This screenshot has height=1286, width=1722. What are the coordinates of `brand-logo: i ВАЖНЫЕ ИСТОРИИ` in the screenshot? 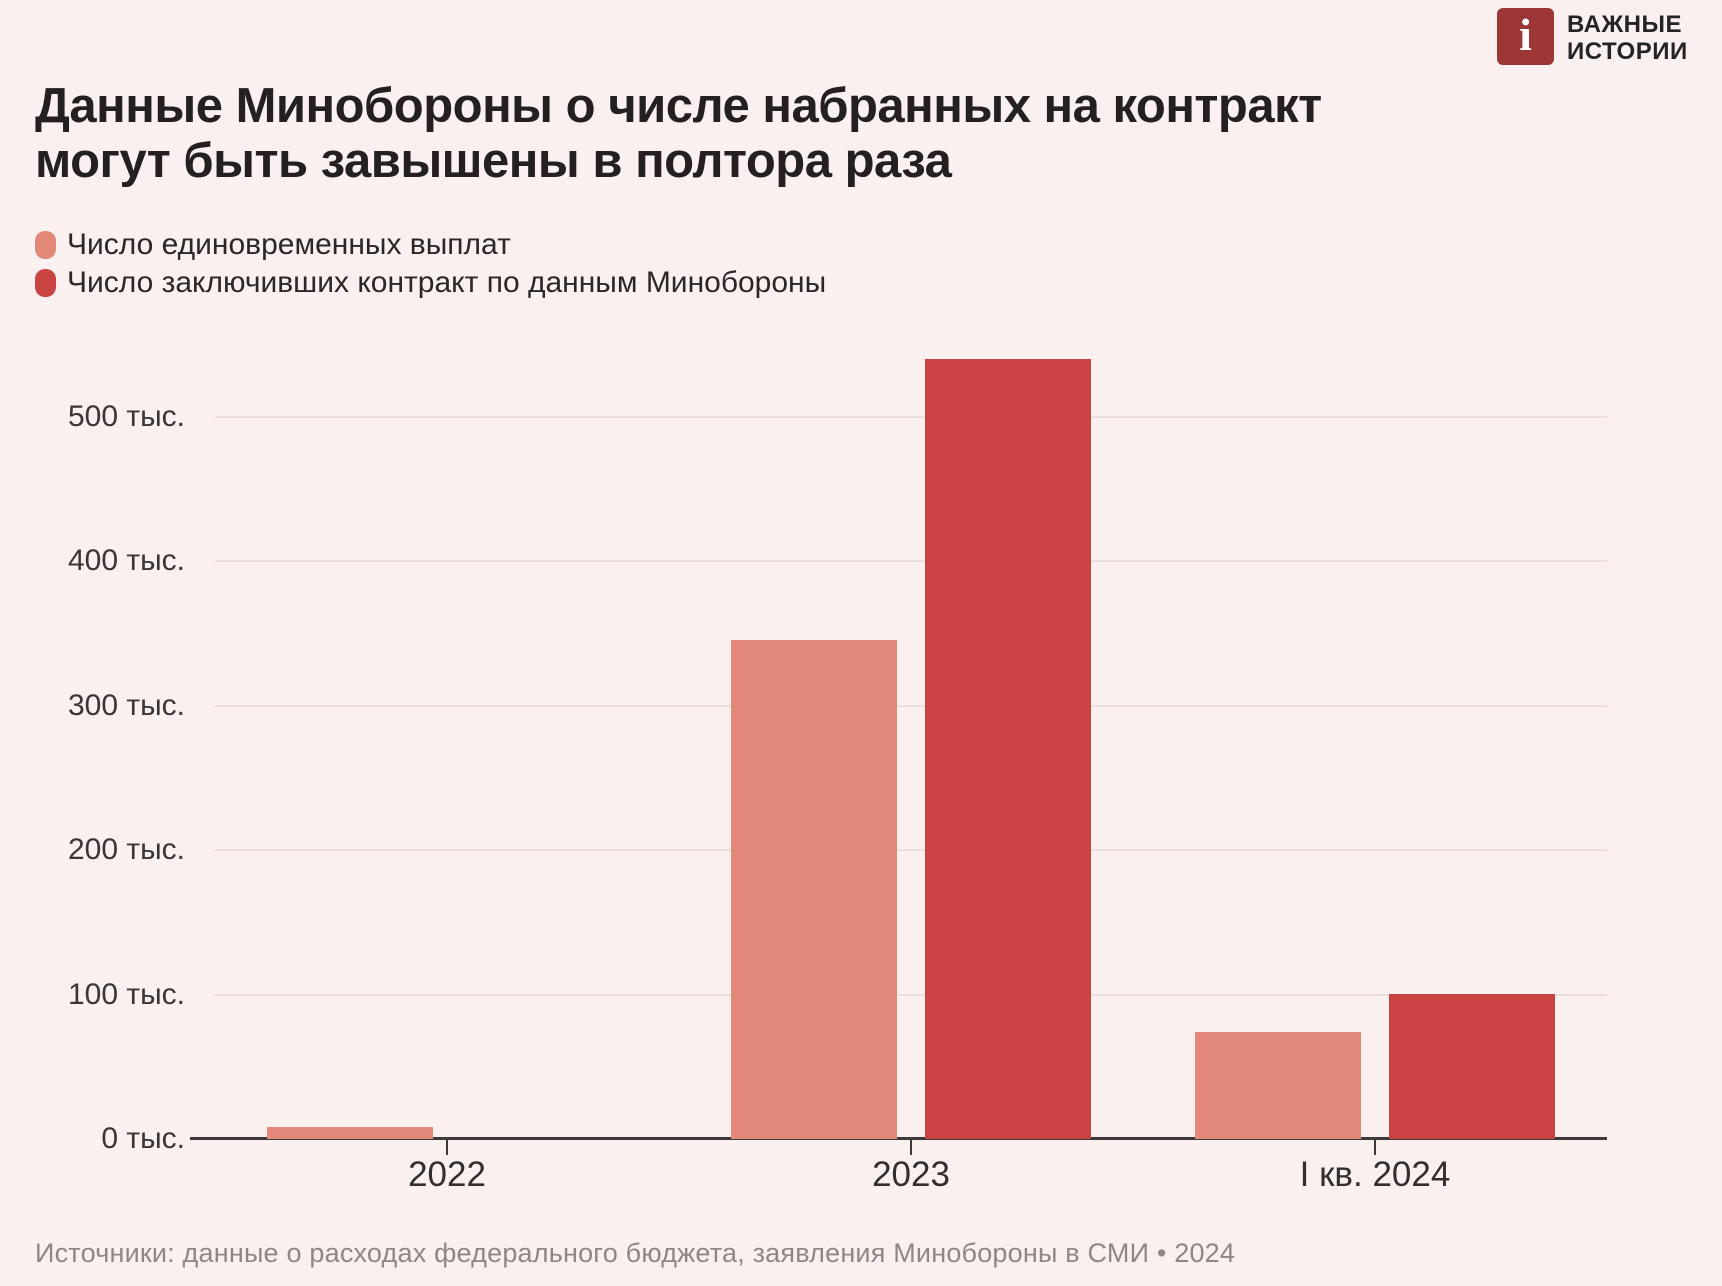 It's located at (1592, 36).